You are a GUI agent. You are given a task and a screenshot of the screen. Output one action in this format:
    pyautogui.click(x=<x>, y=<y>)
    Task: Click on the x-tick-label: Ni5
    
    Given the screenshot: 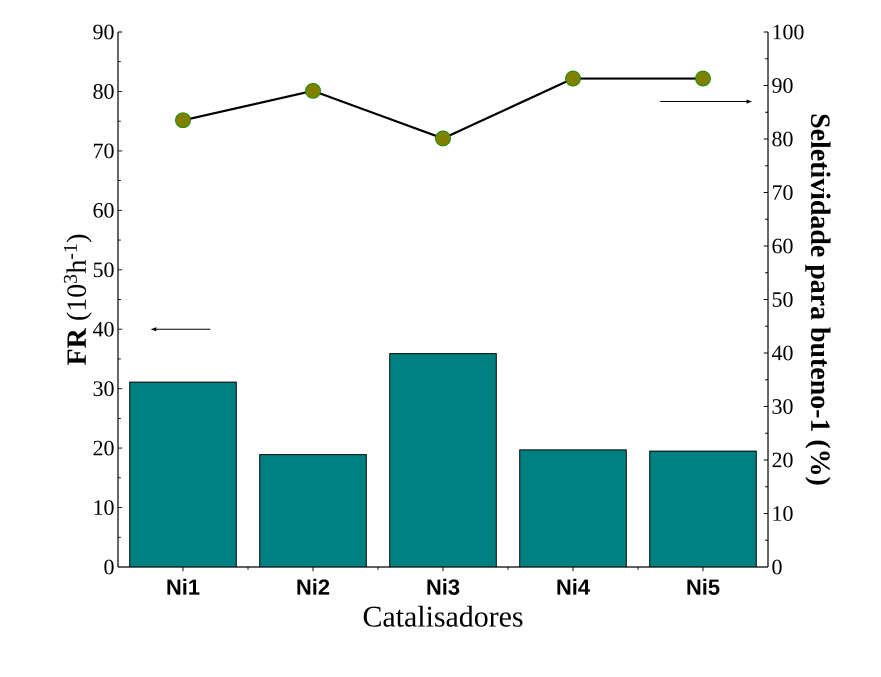 What is the action you would take?
    pyautogui.click(x=703, y=586)
    